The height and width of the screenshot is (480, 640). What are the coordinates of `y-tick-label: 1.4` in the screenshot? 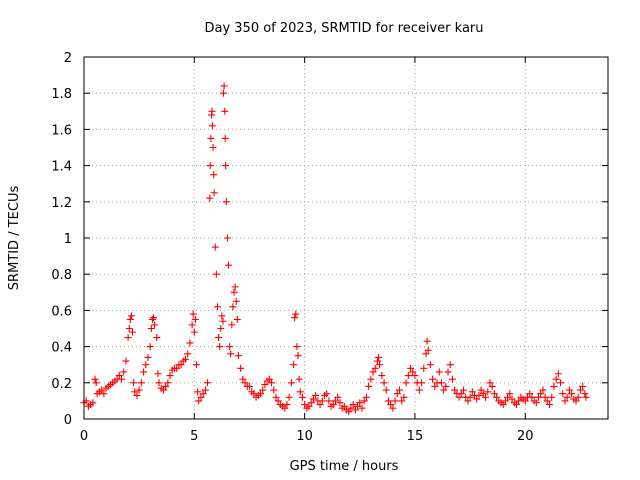 It's located at (61, 167).